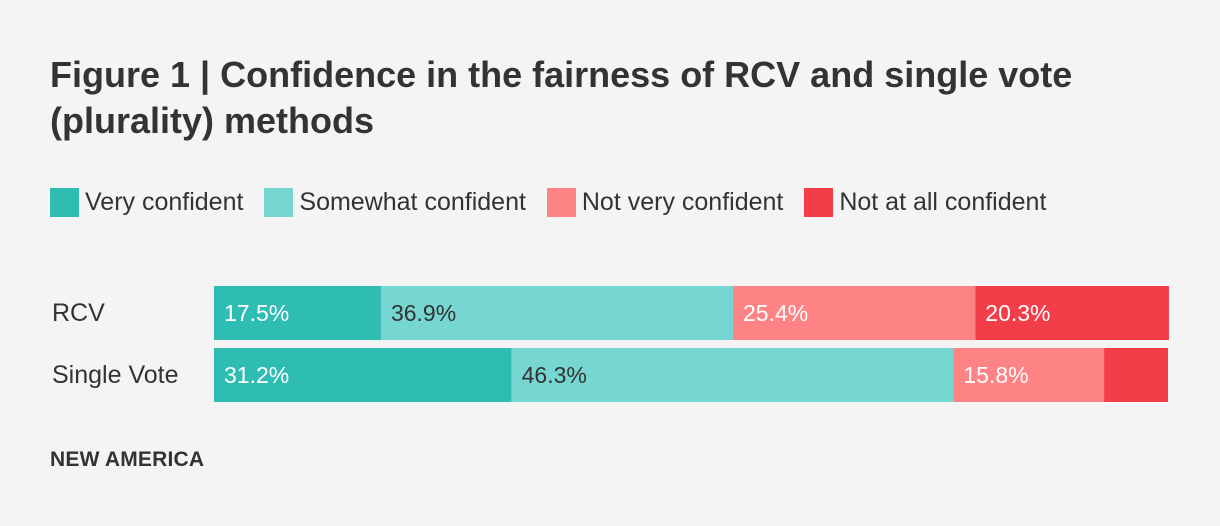  I want to click on data-label: 15.8%, so click(995, 375).